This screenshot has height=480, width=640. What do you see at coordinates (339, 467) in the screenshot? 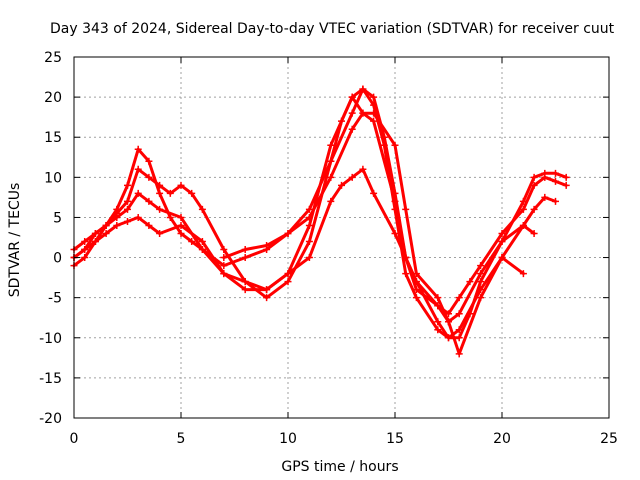
I see `x-axis-label: GPS time / hours` at bounding box center [339, 467].